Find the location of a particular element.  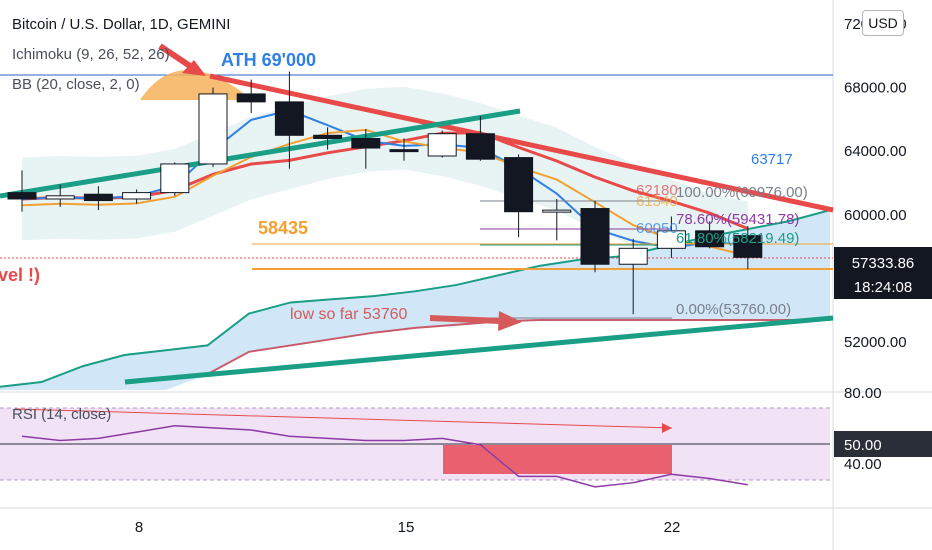

green-trendline-lower is located at coordinates (479, 350).